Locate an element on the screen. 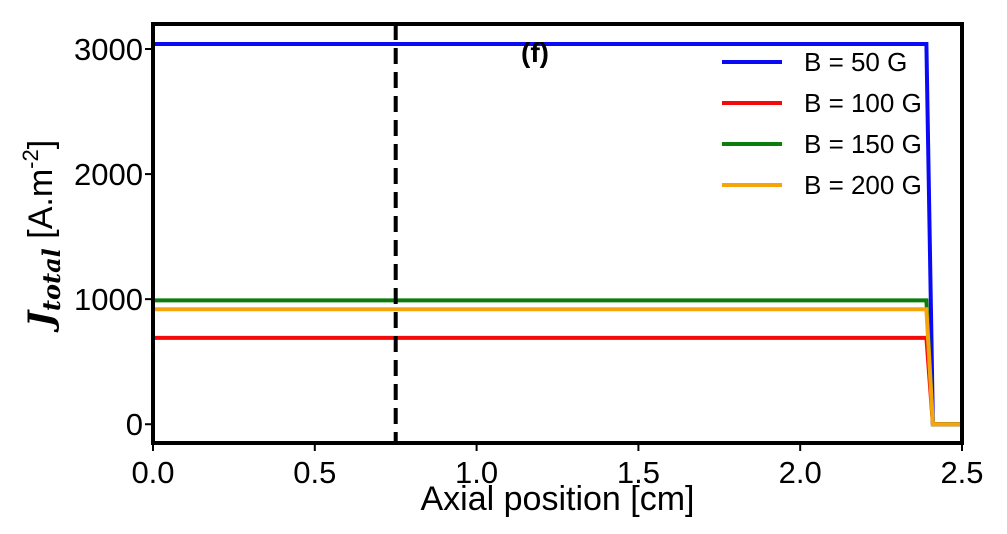 The height and width of the screenshot is (534, 1007). x-axis-label: Axial position [cm] is located at coordinates (558, 499).